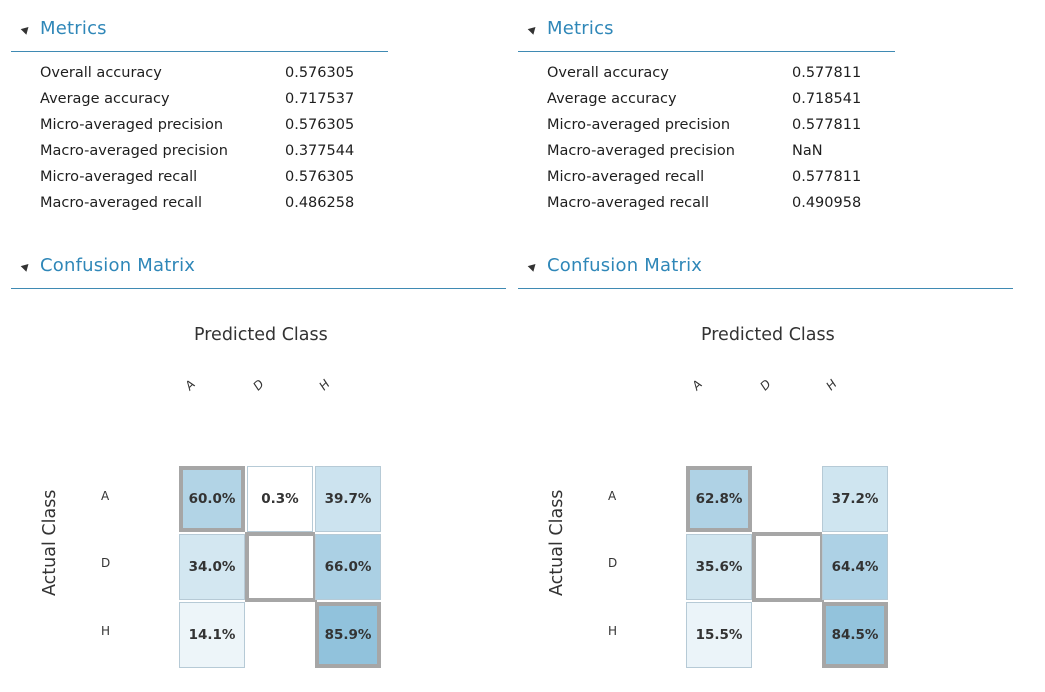 This screenshot has height=692, width=1045. What do you see at coordinates (348, 567) in the screenshot?
I see `matrix-cell-d-h: 66.0%` at bounding box center [348, 567].